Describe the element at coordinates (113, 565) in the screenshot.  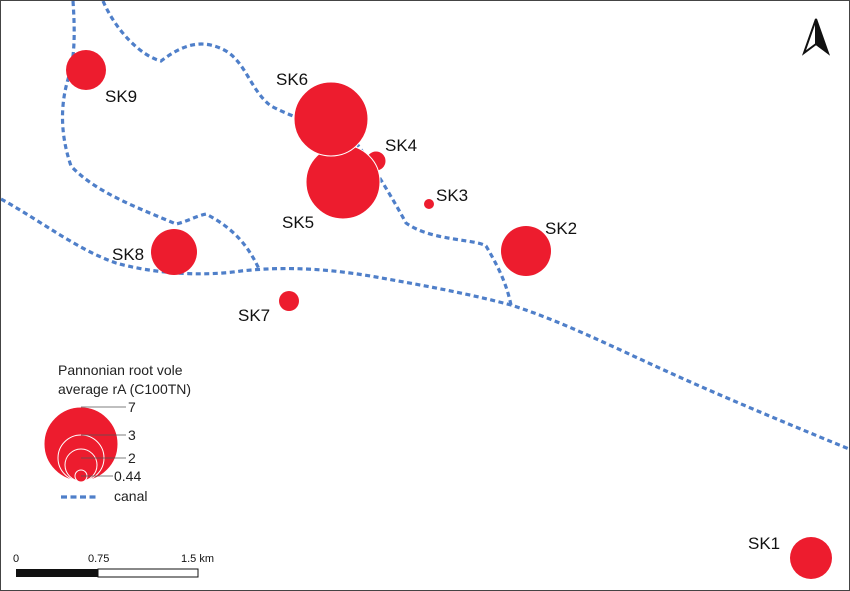
I see `scale-bar: 0 0.75 1.5 km` at that location.